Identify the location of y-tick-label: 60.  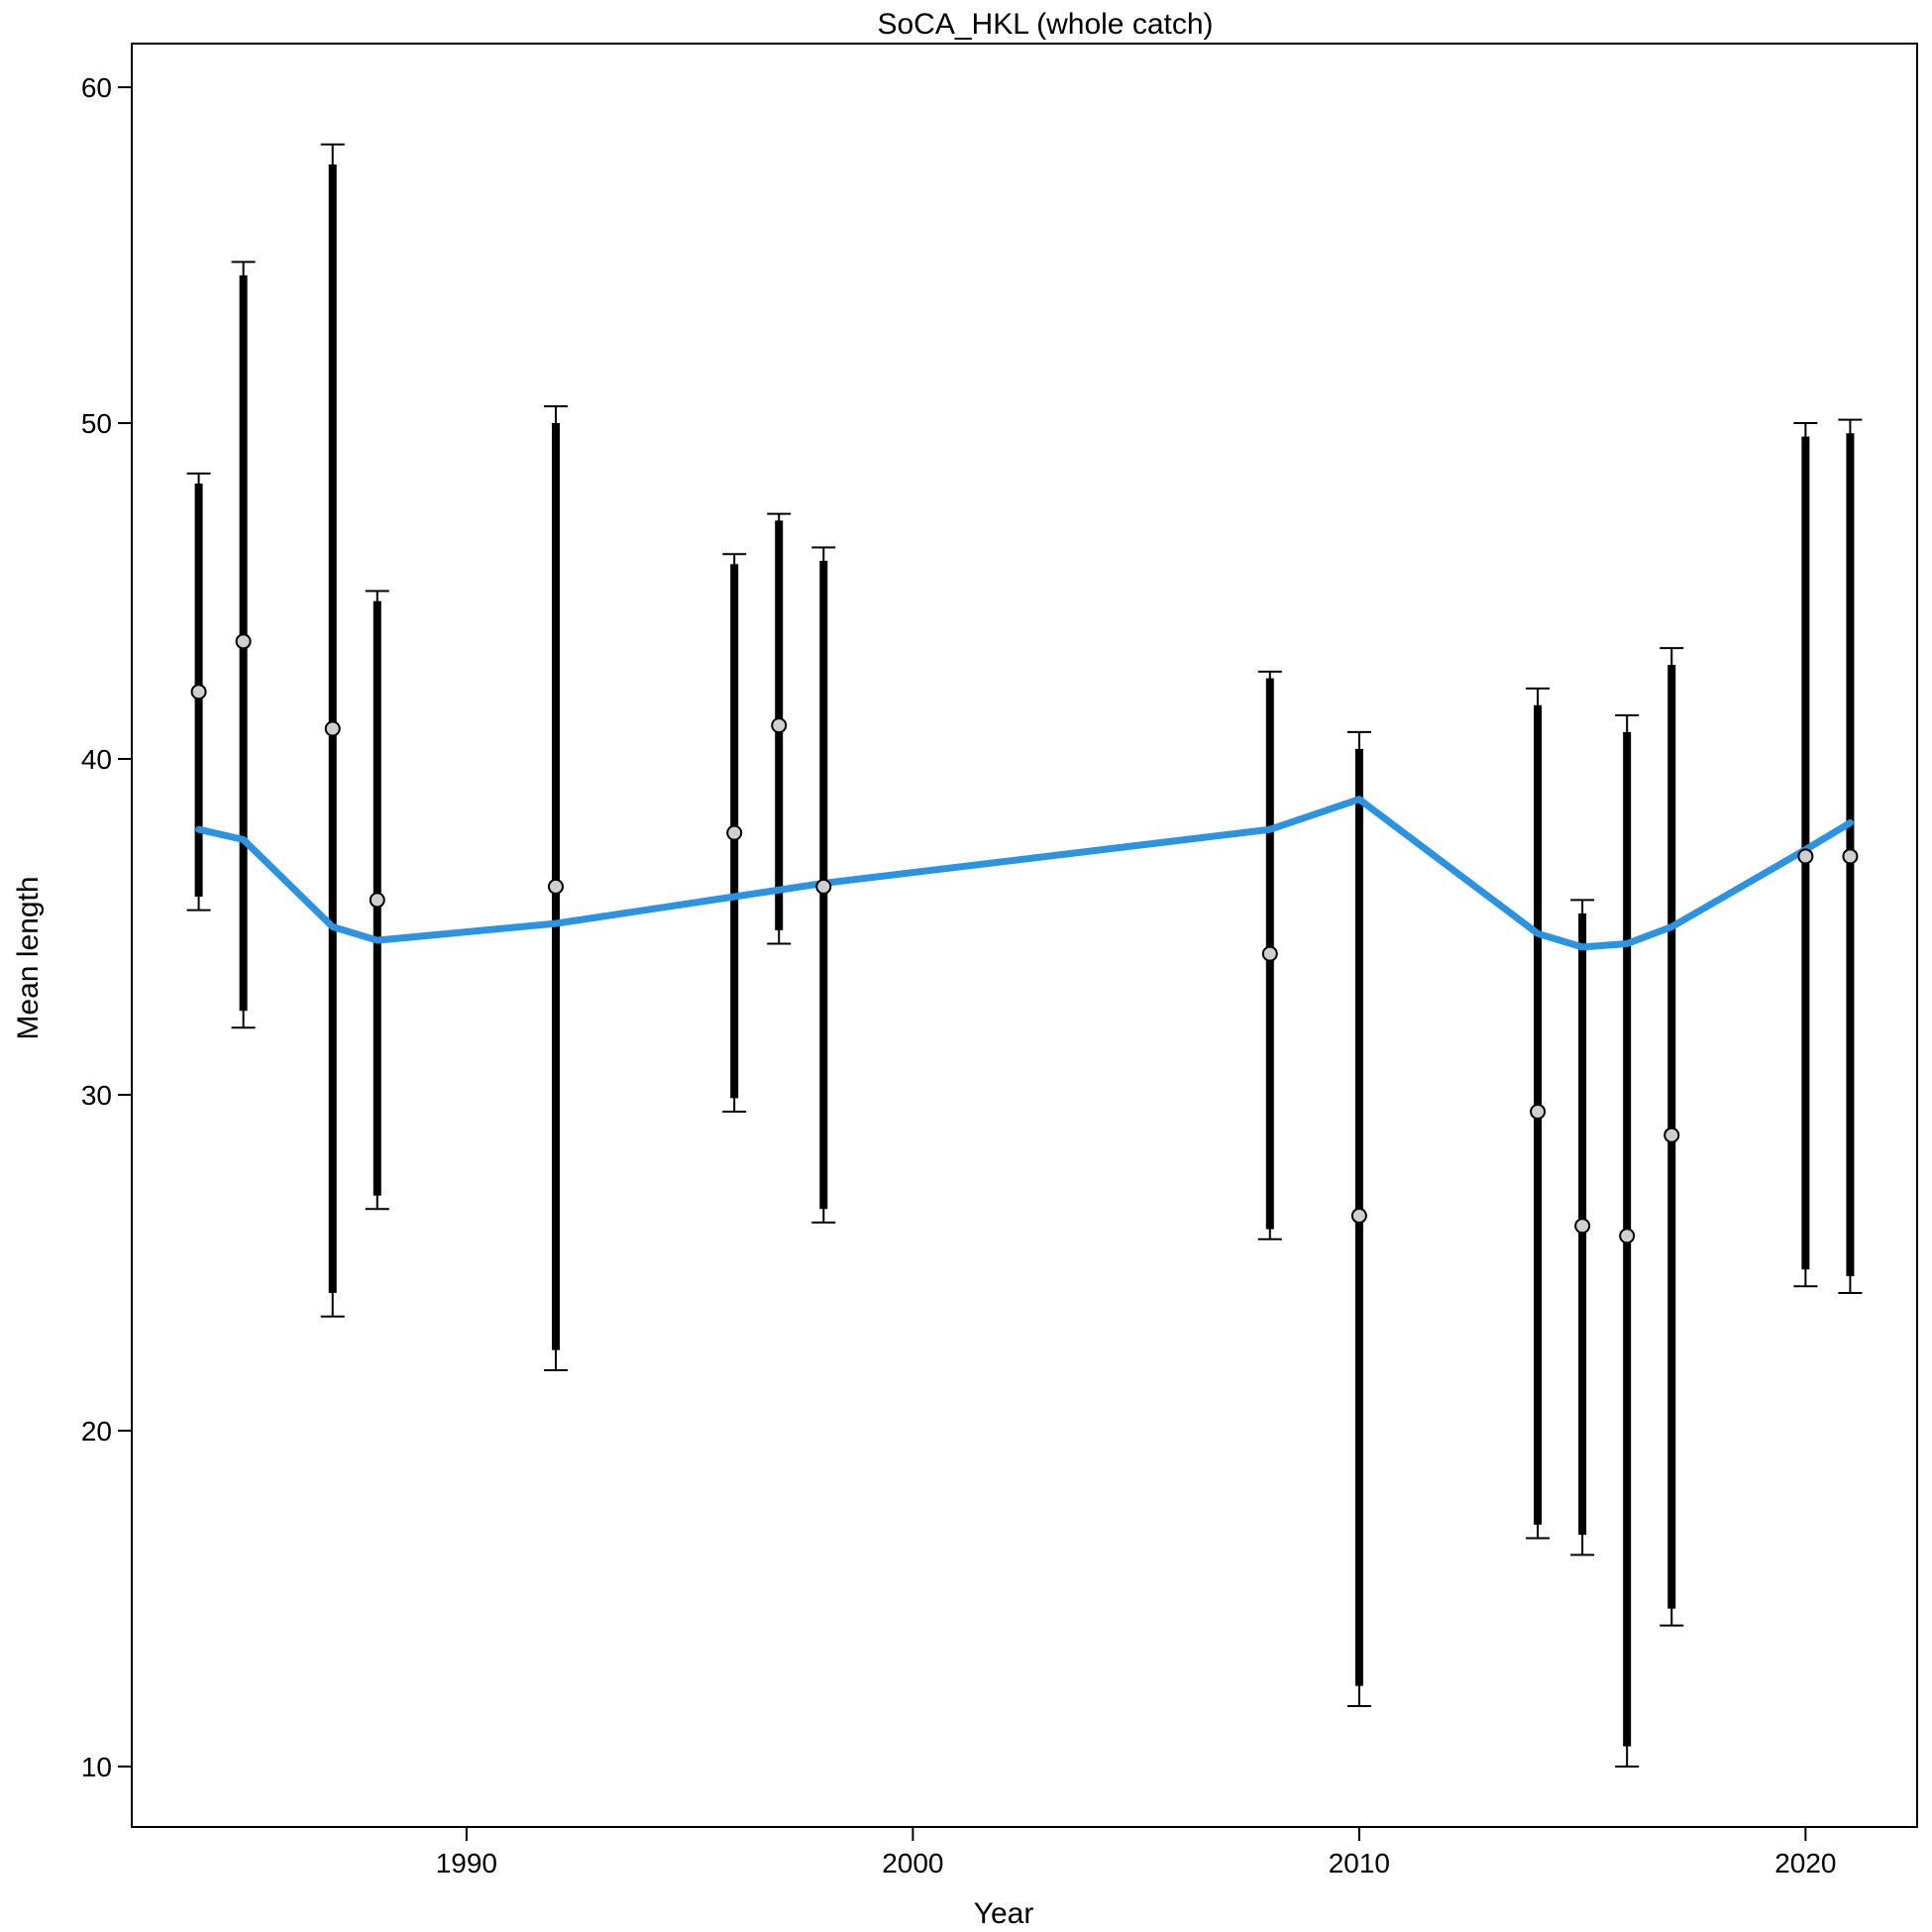
(97, 88).